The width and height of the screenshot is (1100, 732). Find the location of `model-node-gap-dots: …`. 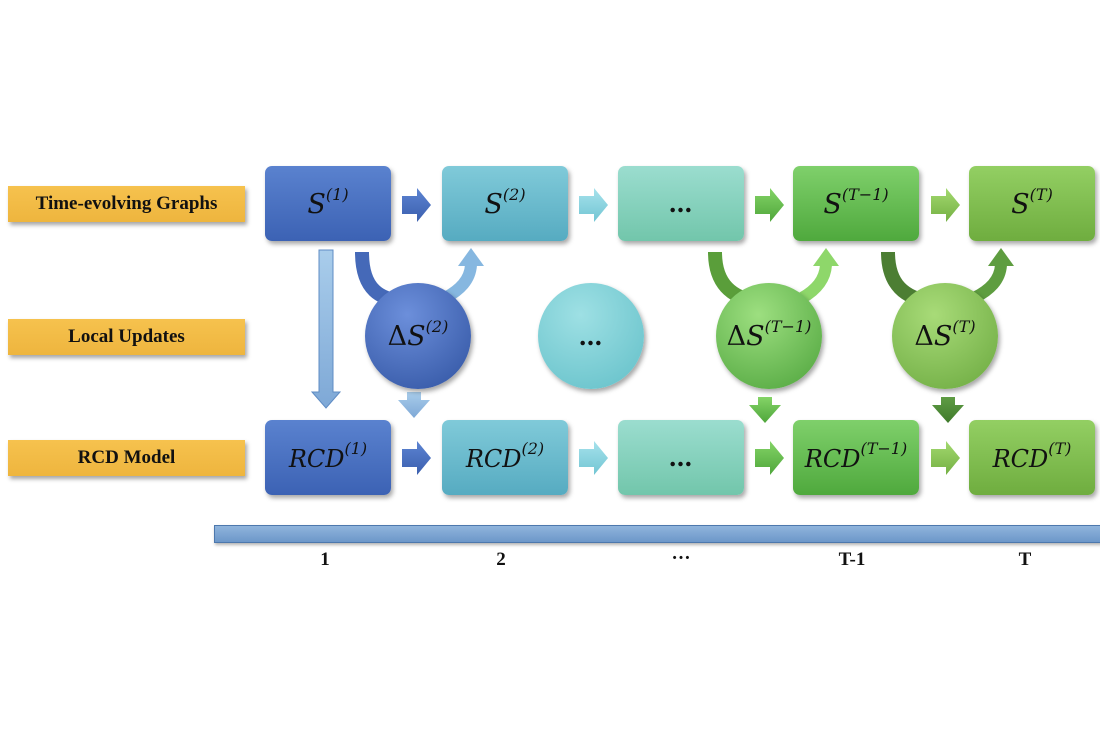

model-node-gap-dots: … is located at coordinates (681, 457).